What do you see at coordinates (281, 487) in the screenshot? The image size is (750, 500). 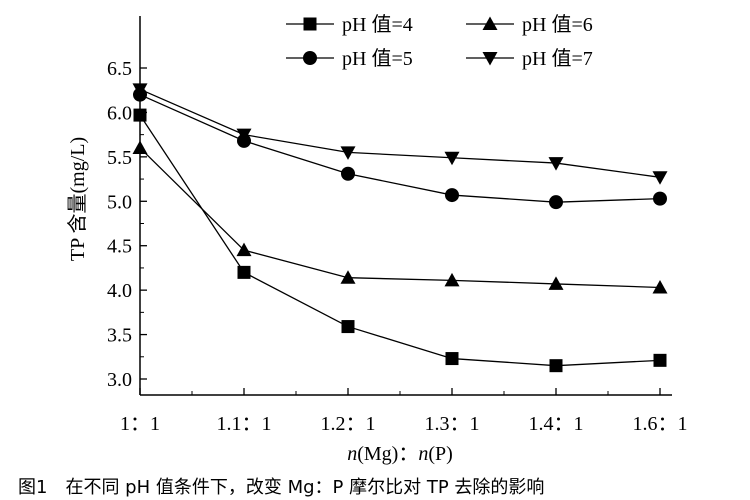 I see `figure-caption: 图1 在不同 pH 值条件下，改变 Mg：P 摩尔比对 TP 去除的影响` at bounding box center [281, 487].